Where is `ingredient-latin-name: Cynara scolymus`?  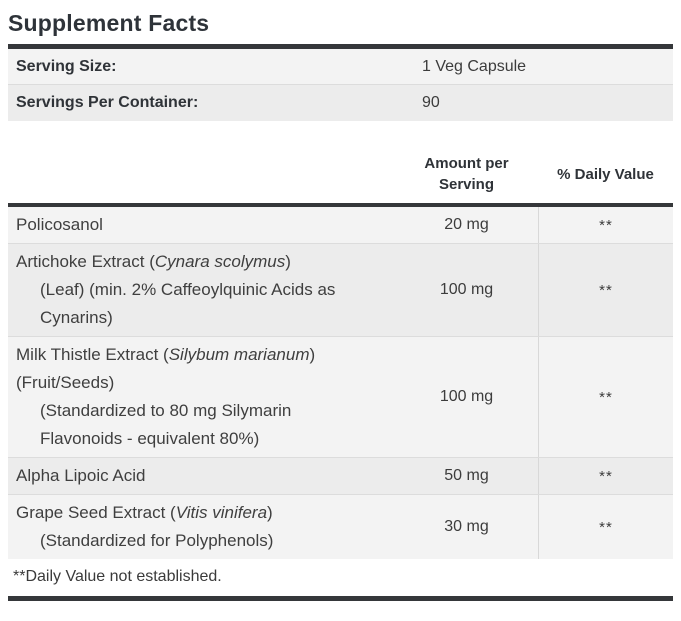 ingredient-latin-name: Cynara scolymus is located at coordinates (220, 261).